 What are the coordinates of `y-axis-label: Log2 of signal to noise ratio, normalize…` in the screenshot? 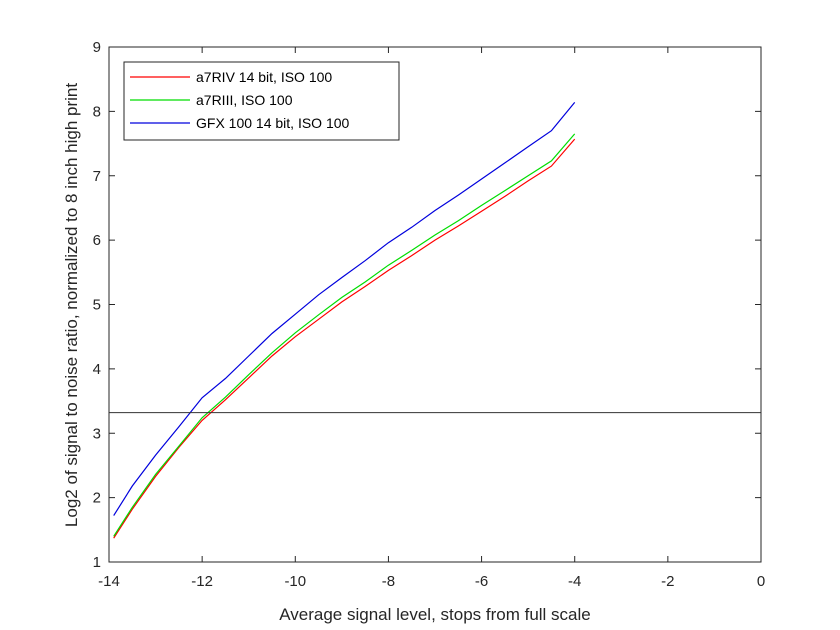 It's located at (71, 305).